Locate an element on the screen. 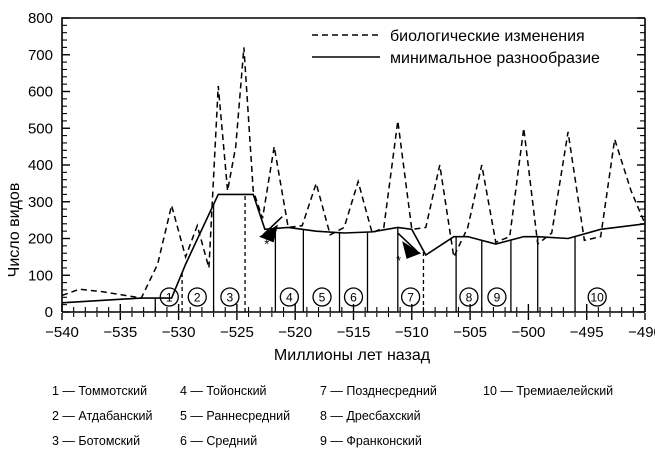 The image size is (655, 453). footnote-item-8: 8 — Дресбахский is located at coordinates (370, 415).